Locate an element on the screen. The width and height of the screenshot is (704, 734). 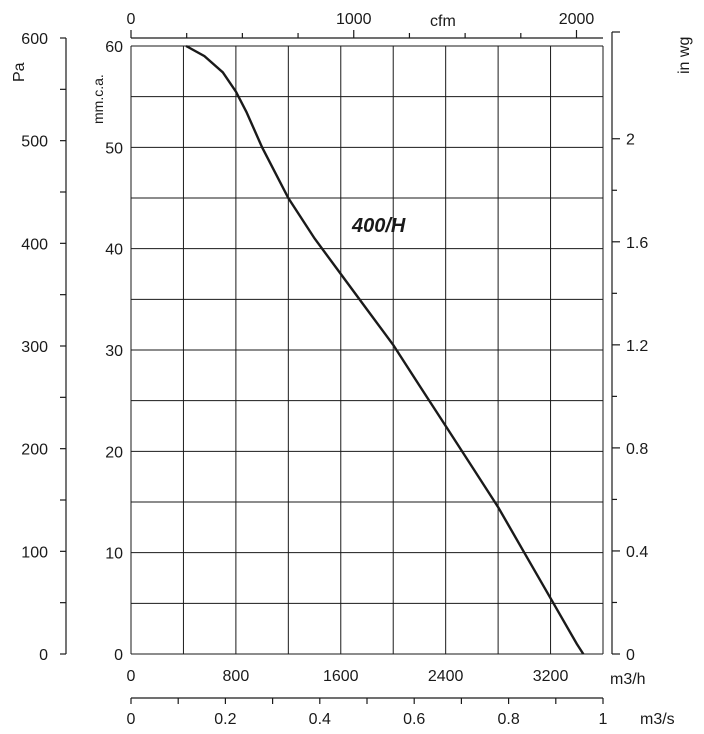
y-tick-label: 40 is located at coordinates (114, 250).